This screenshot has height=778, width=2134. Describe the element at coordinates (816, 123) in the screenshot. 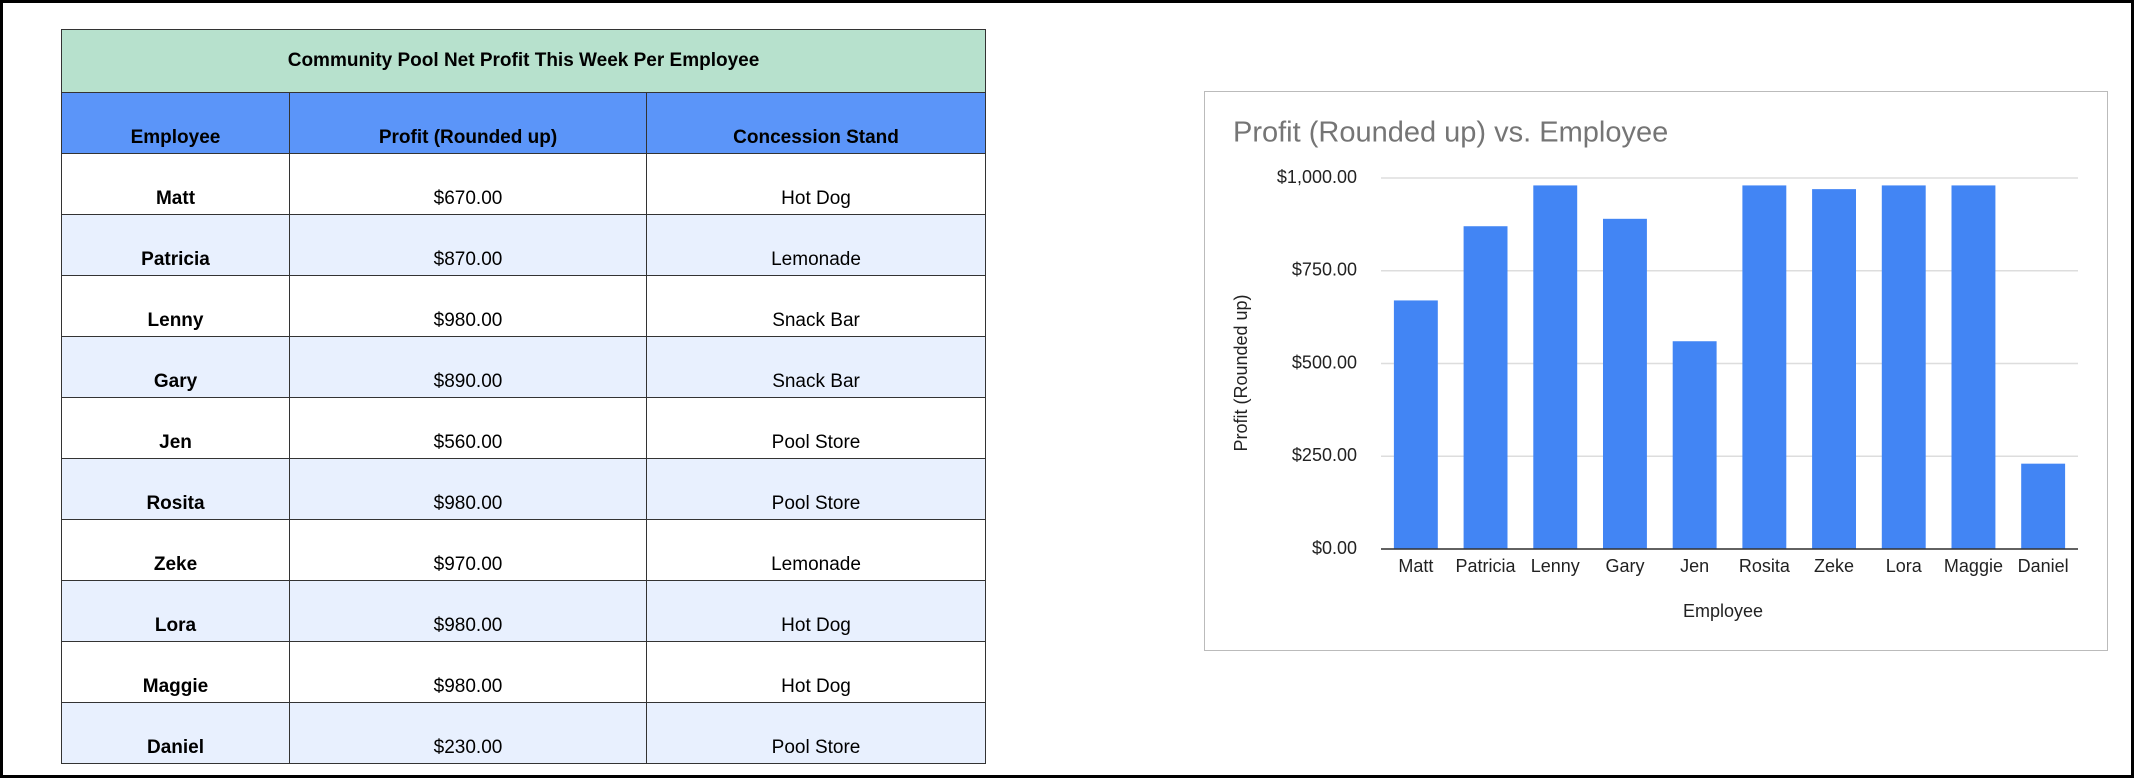

I see `header-cell: Concession Stand` at that location.